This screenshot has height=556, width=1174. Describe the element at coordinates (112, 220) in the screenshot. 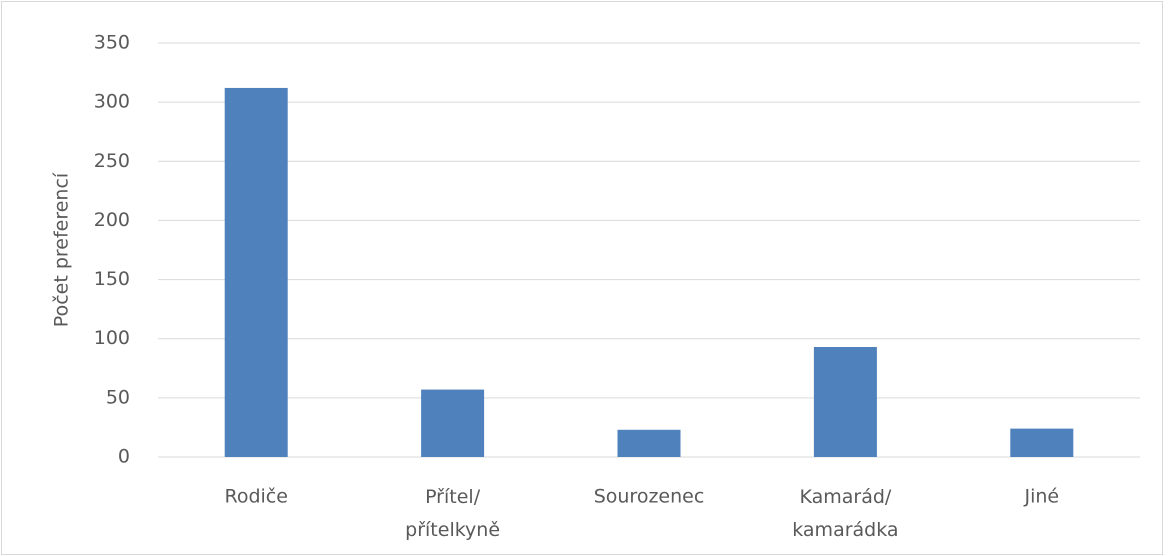

I see `y-tick-label: 200` at that location.